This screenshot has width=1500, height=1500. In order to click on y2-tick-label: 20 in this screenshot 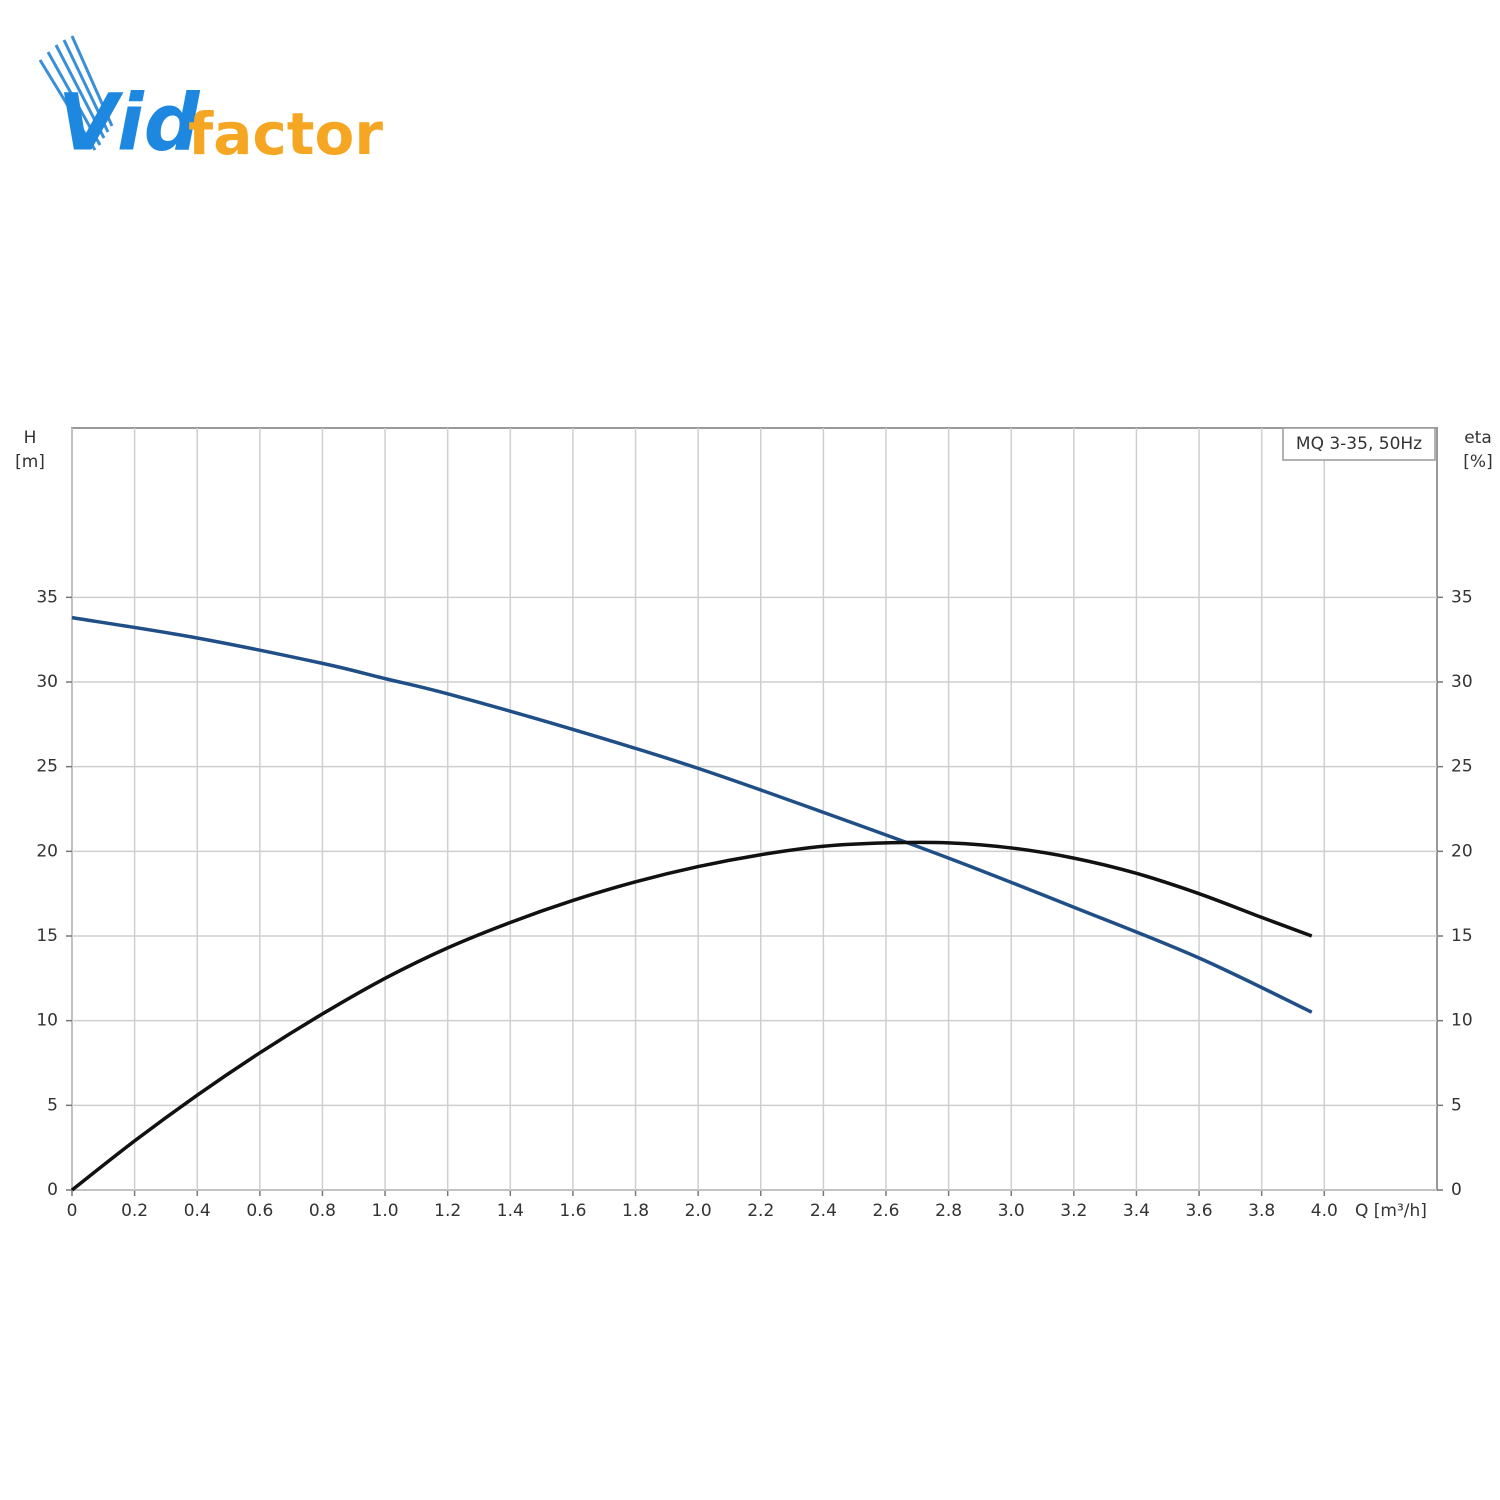, I will do `click(1462, 851)`.